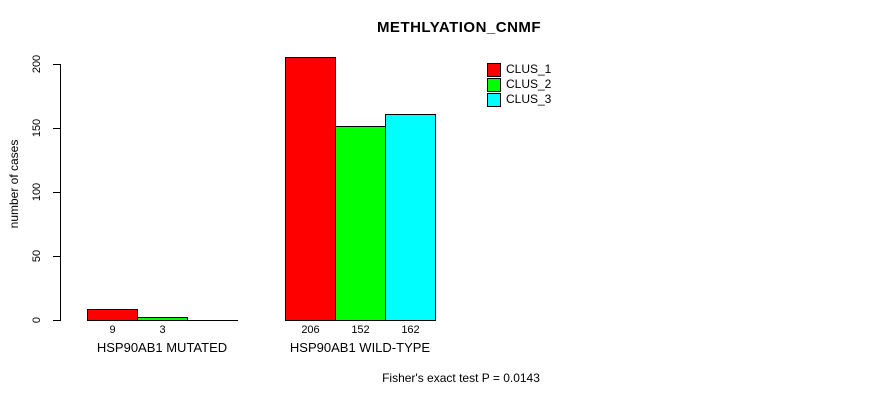  Describe the element at coordinates (529, 84) in the screenshot. I see `legend-label: CLUS_2` at that location.